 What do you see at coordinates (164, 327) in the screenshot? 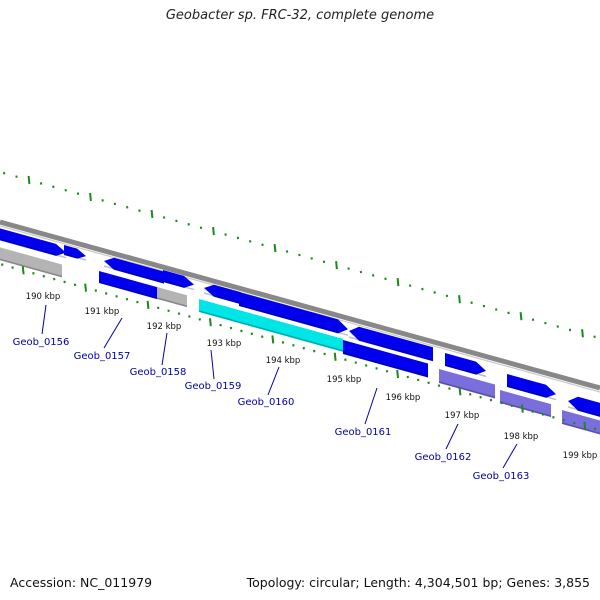
I see `kbp-tick-label: 192 kbp` at bounding box center [164, 327].